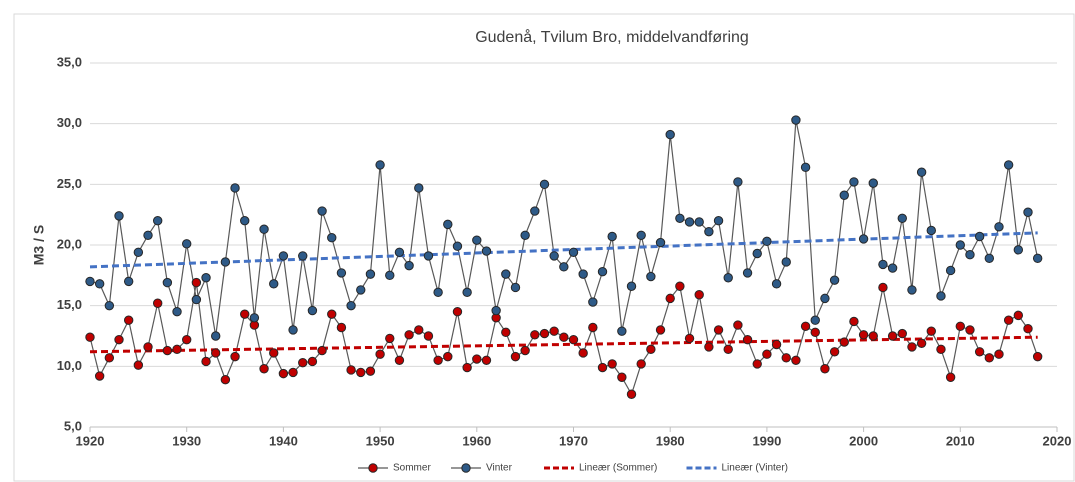 The height and width of the screenshot is (482, 1075). I want to click on x-tick-label: 1930, so click(186, 440).